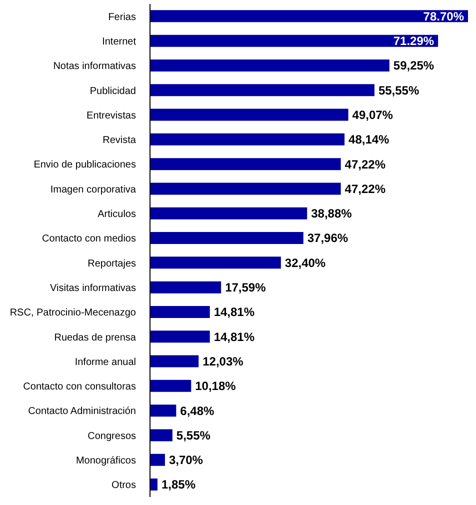 Image resolution: width=476 pixels, height=505 pixels. Describe the element at coordinates (93, 288) in the screenshot. I see `y-tick-label: Visitas informativas` at that location.